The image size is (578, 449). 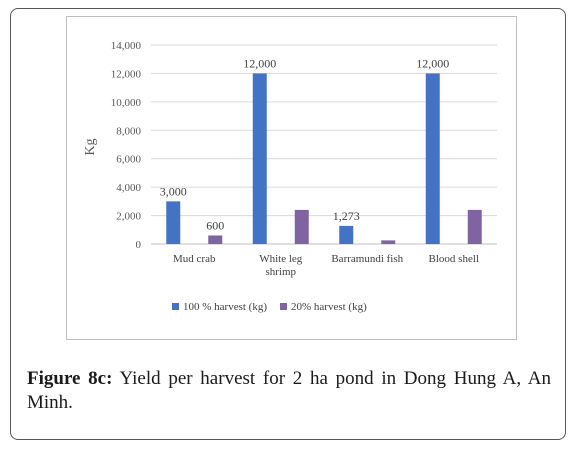 What do you see at coordinates (128, 160) in the screenshot?
I see `y-tick-label: 6,000` at bounding box center [128, 160].